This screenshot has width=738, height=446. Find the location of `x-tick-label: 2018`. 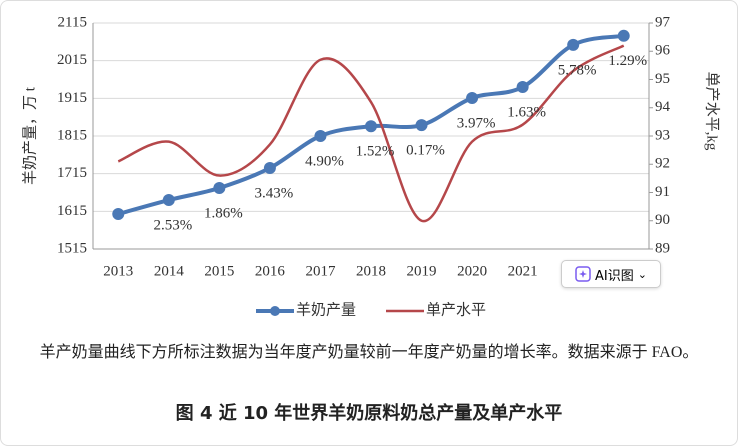

x-tick-label: 2018 is located at coordinates (371, 271).